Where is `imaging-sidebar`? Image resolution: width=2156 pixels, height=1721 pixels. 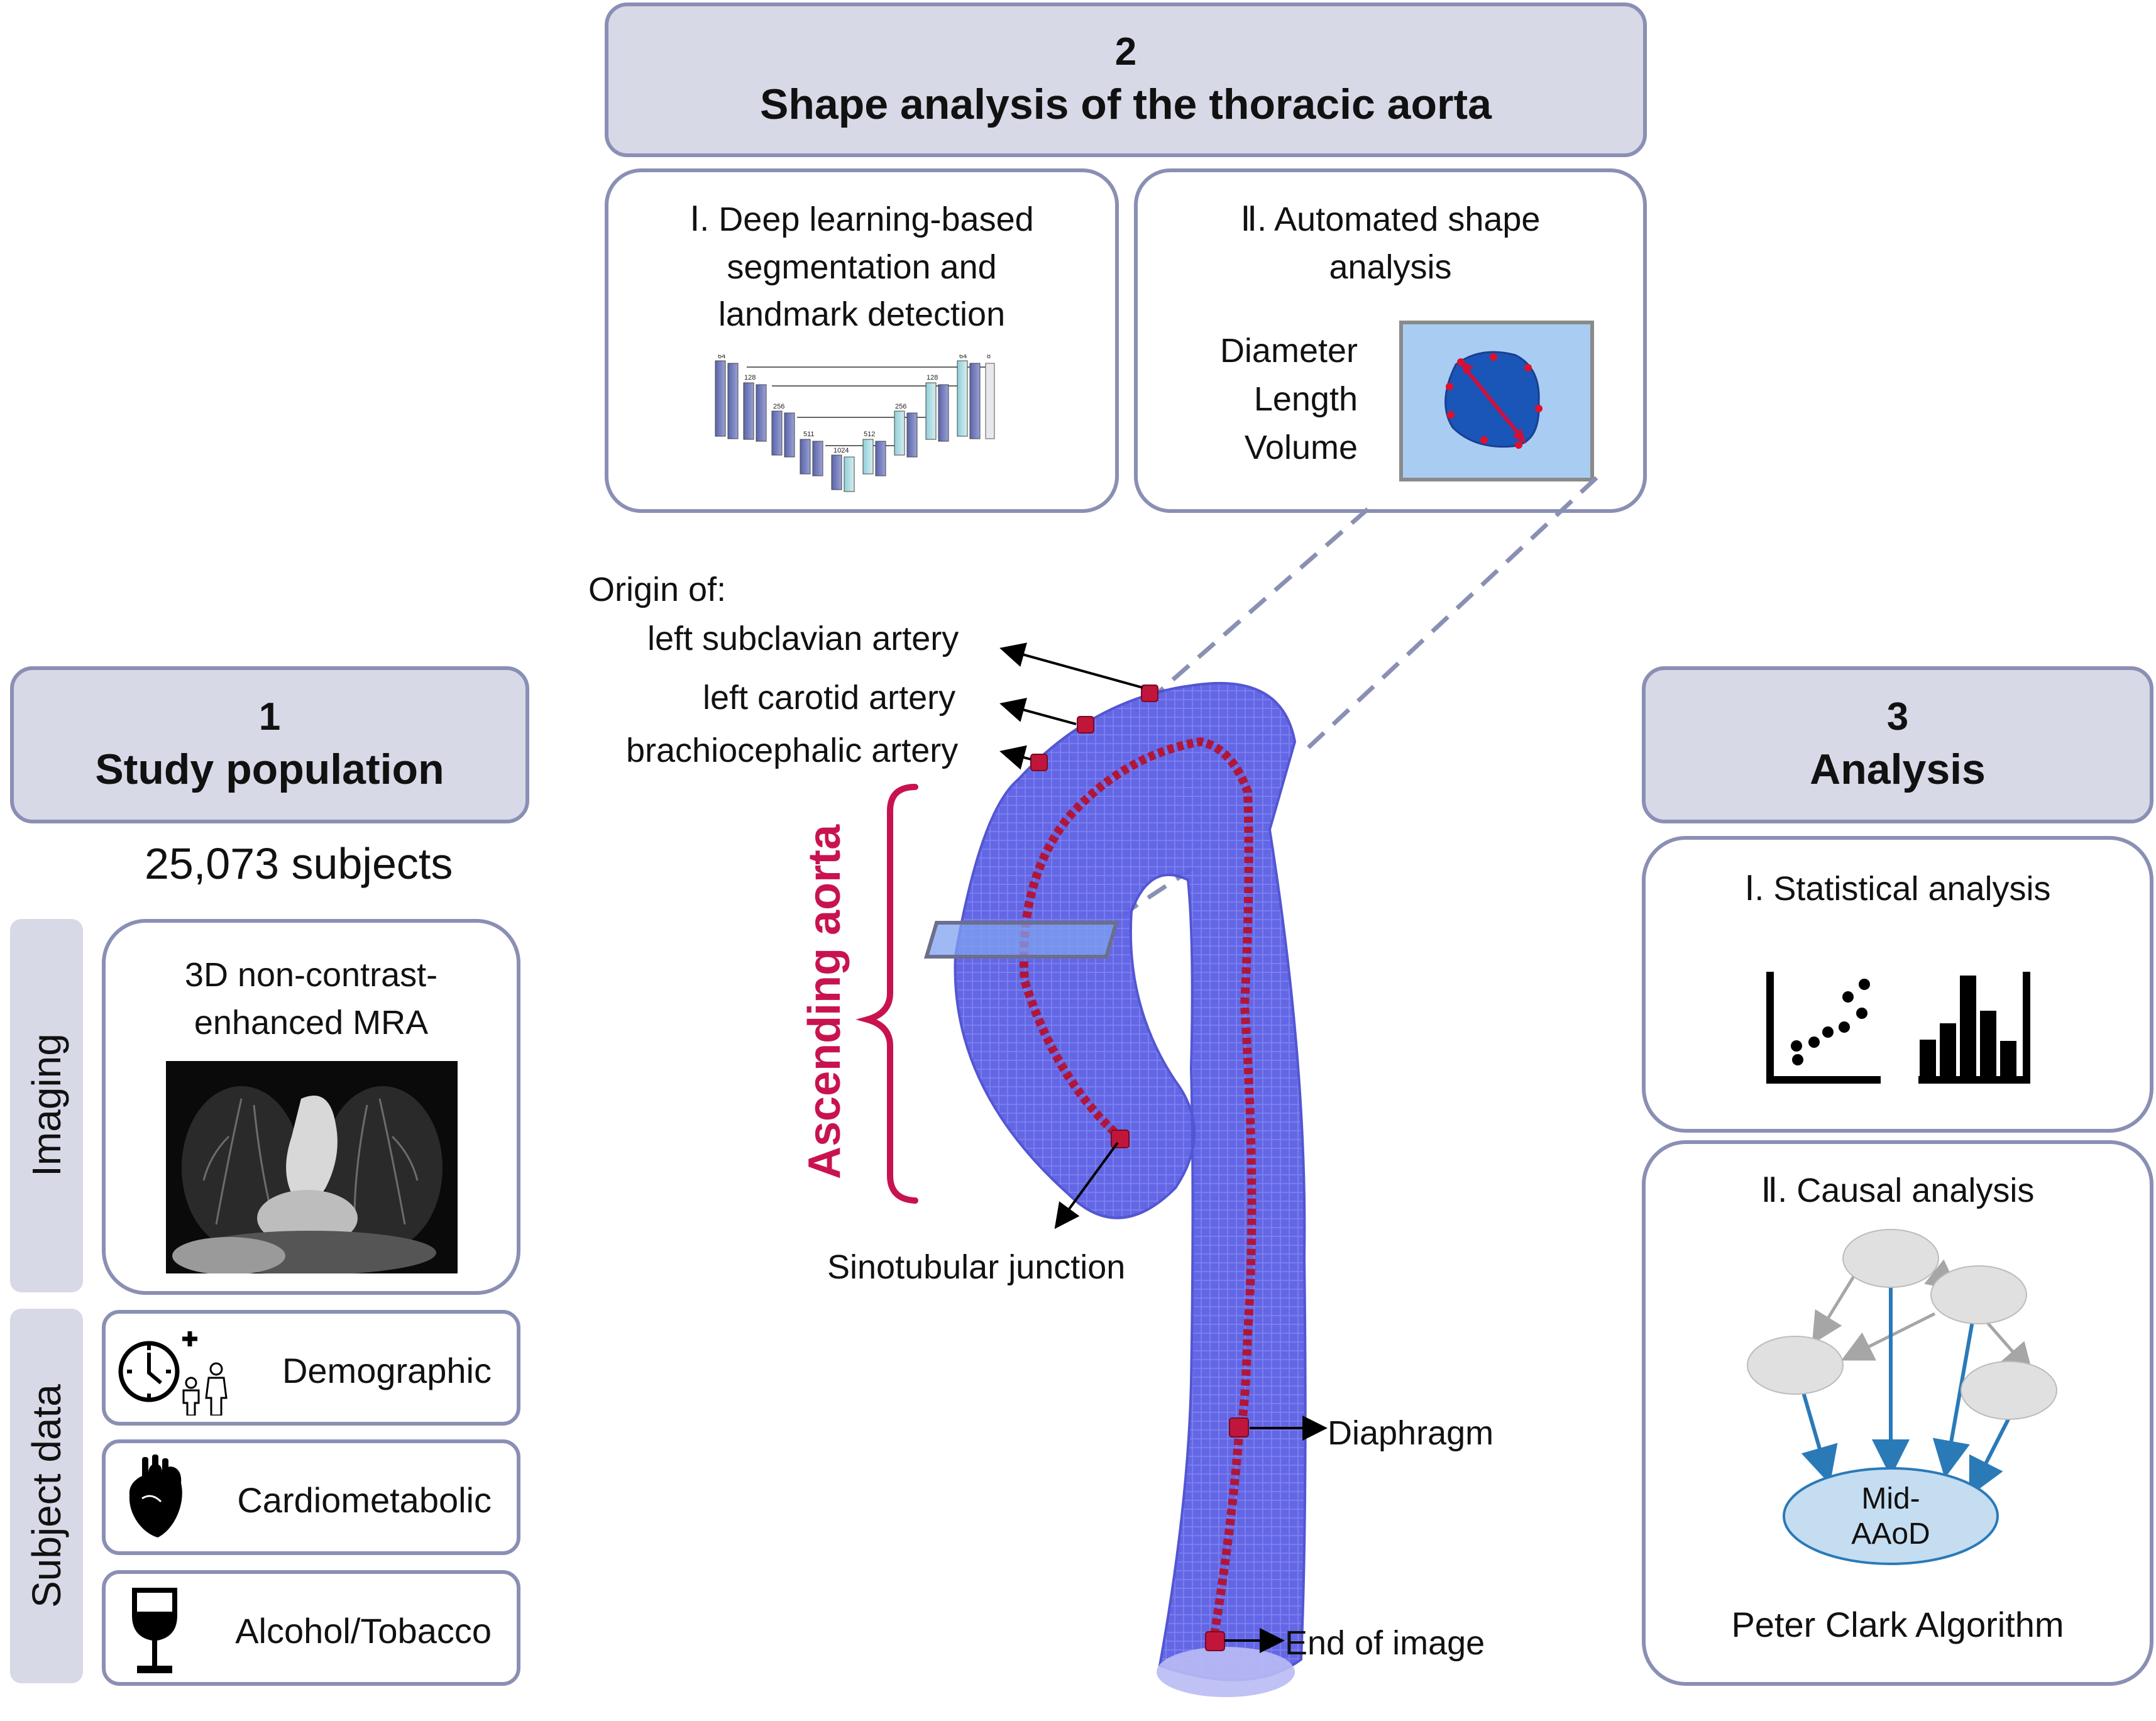 imaging-sidebar is located at coordinates (46, 1105).